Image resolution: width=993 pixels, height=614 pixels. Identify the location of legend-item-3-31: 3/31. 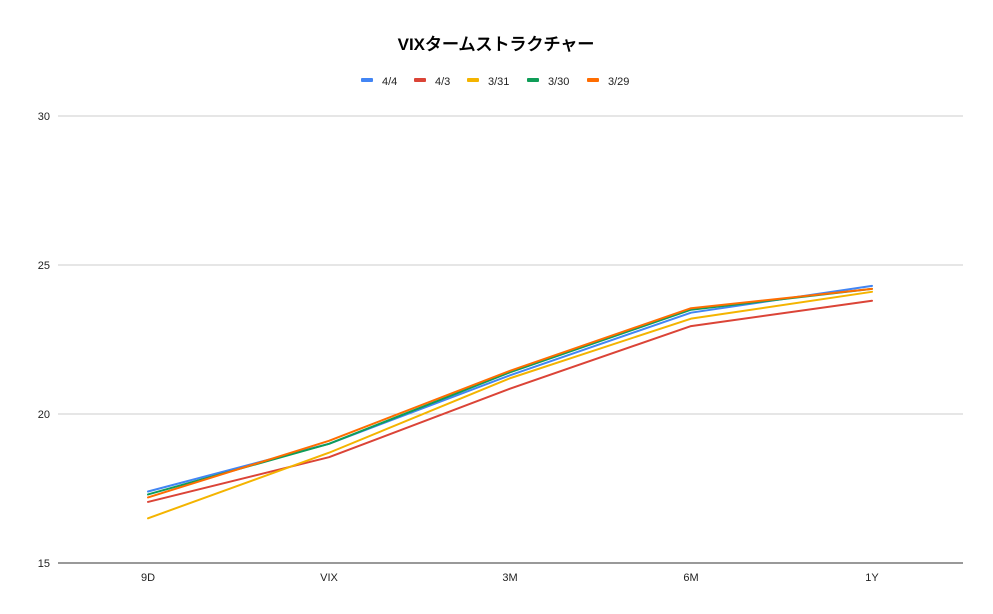
(488, 82).